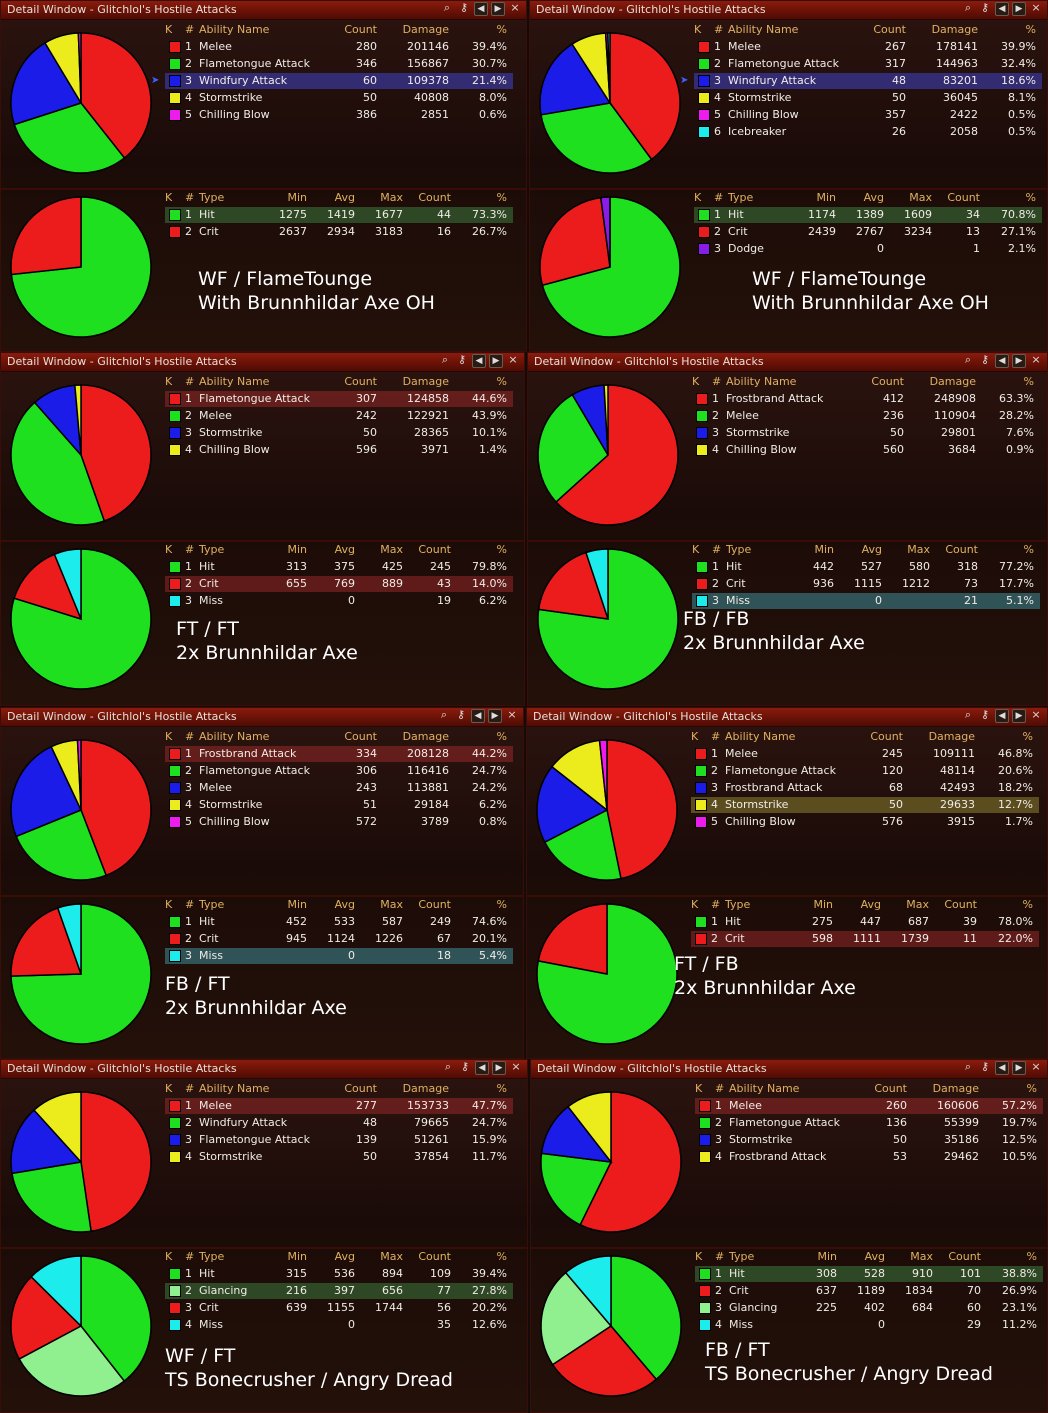 The height and width of the screenshot is (1413, 1048). I want to click on type-row: 1 Hit 452 533 587 249 74.6%, so click(339, 922).